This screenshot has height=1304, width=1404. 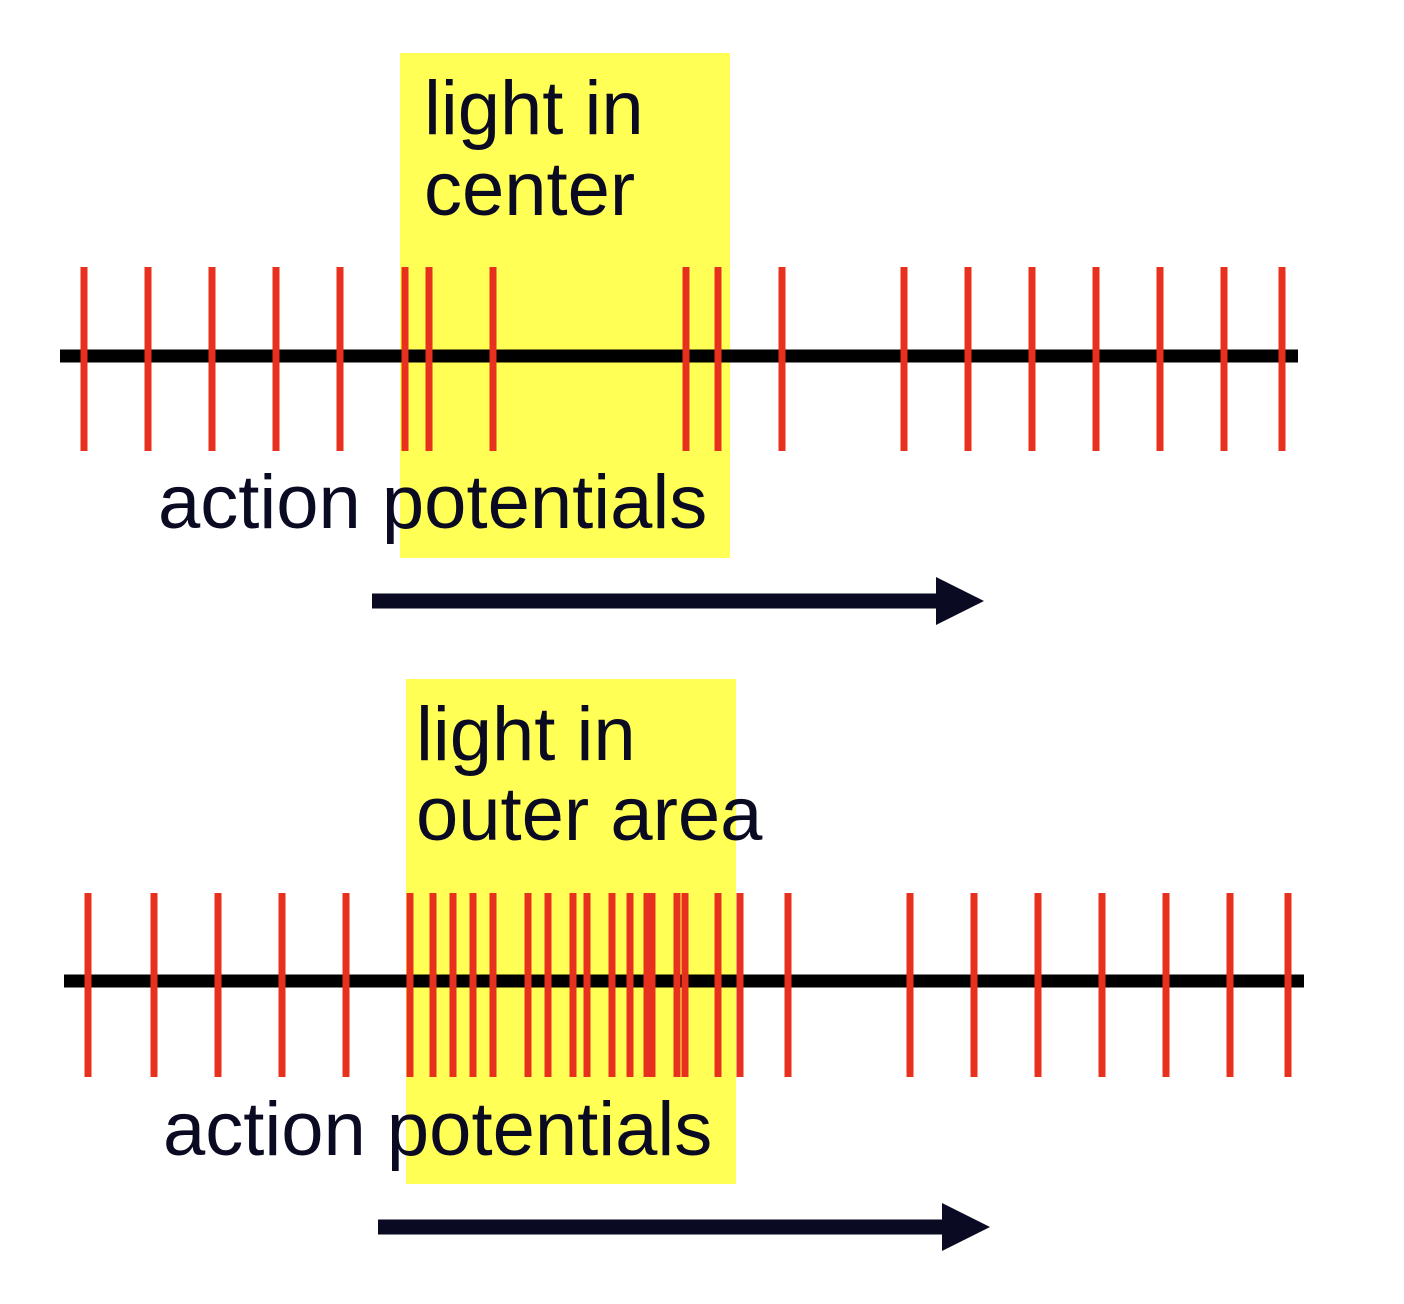 I want to click on spike-train-center, so click(x=683, y=359).